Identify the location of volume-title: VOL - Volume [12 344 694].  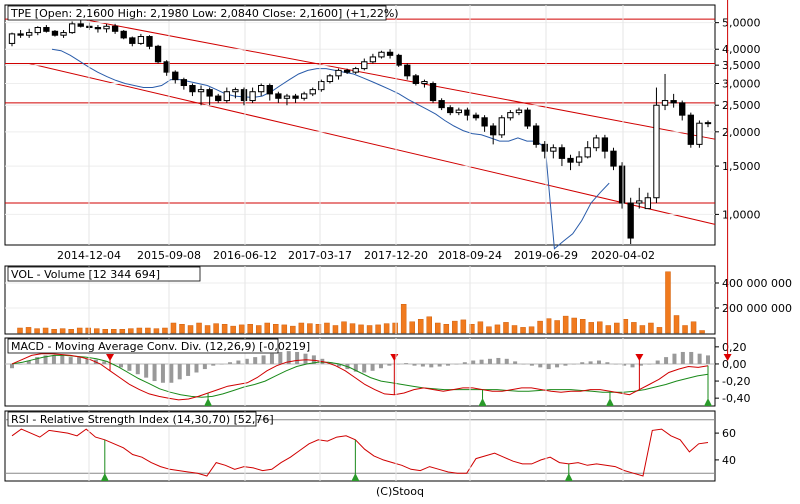
(85, 274).